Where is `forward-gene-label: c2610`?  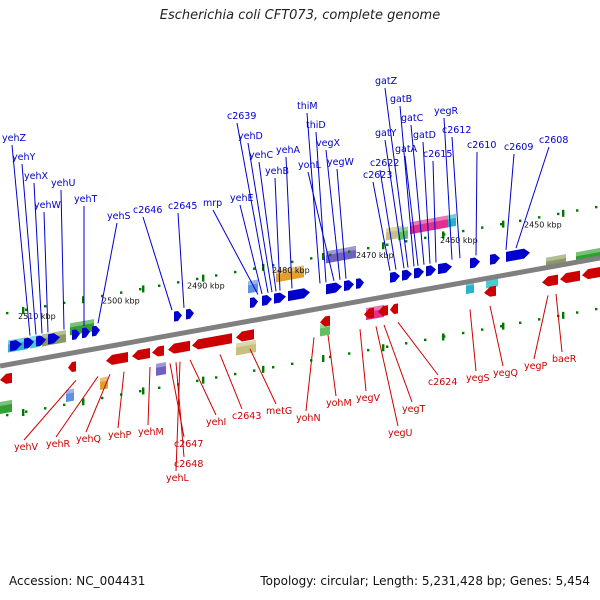 forward-gene-label: c2610 is located at coordinates (481, 145).